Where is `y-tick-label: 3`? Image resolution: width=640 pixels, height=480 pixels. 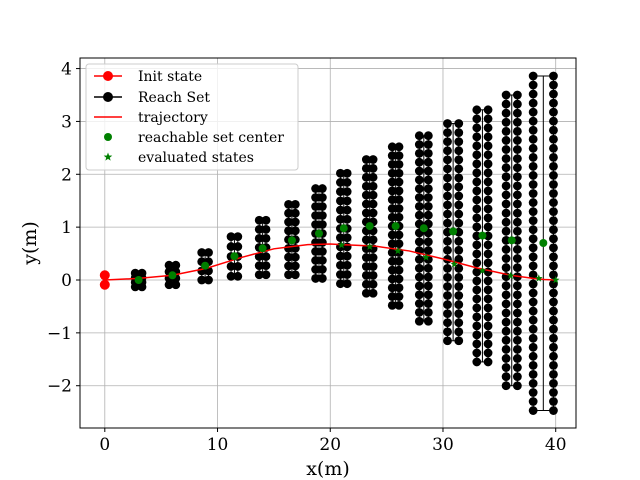 y-tick-label: 3 is located at coordinates (66, 122).